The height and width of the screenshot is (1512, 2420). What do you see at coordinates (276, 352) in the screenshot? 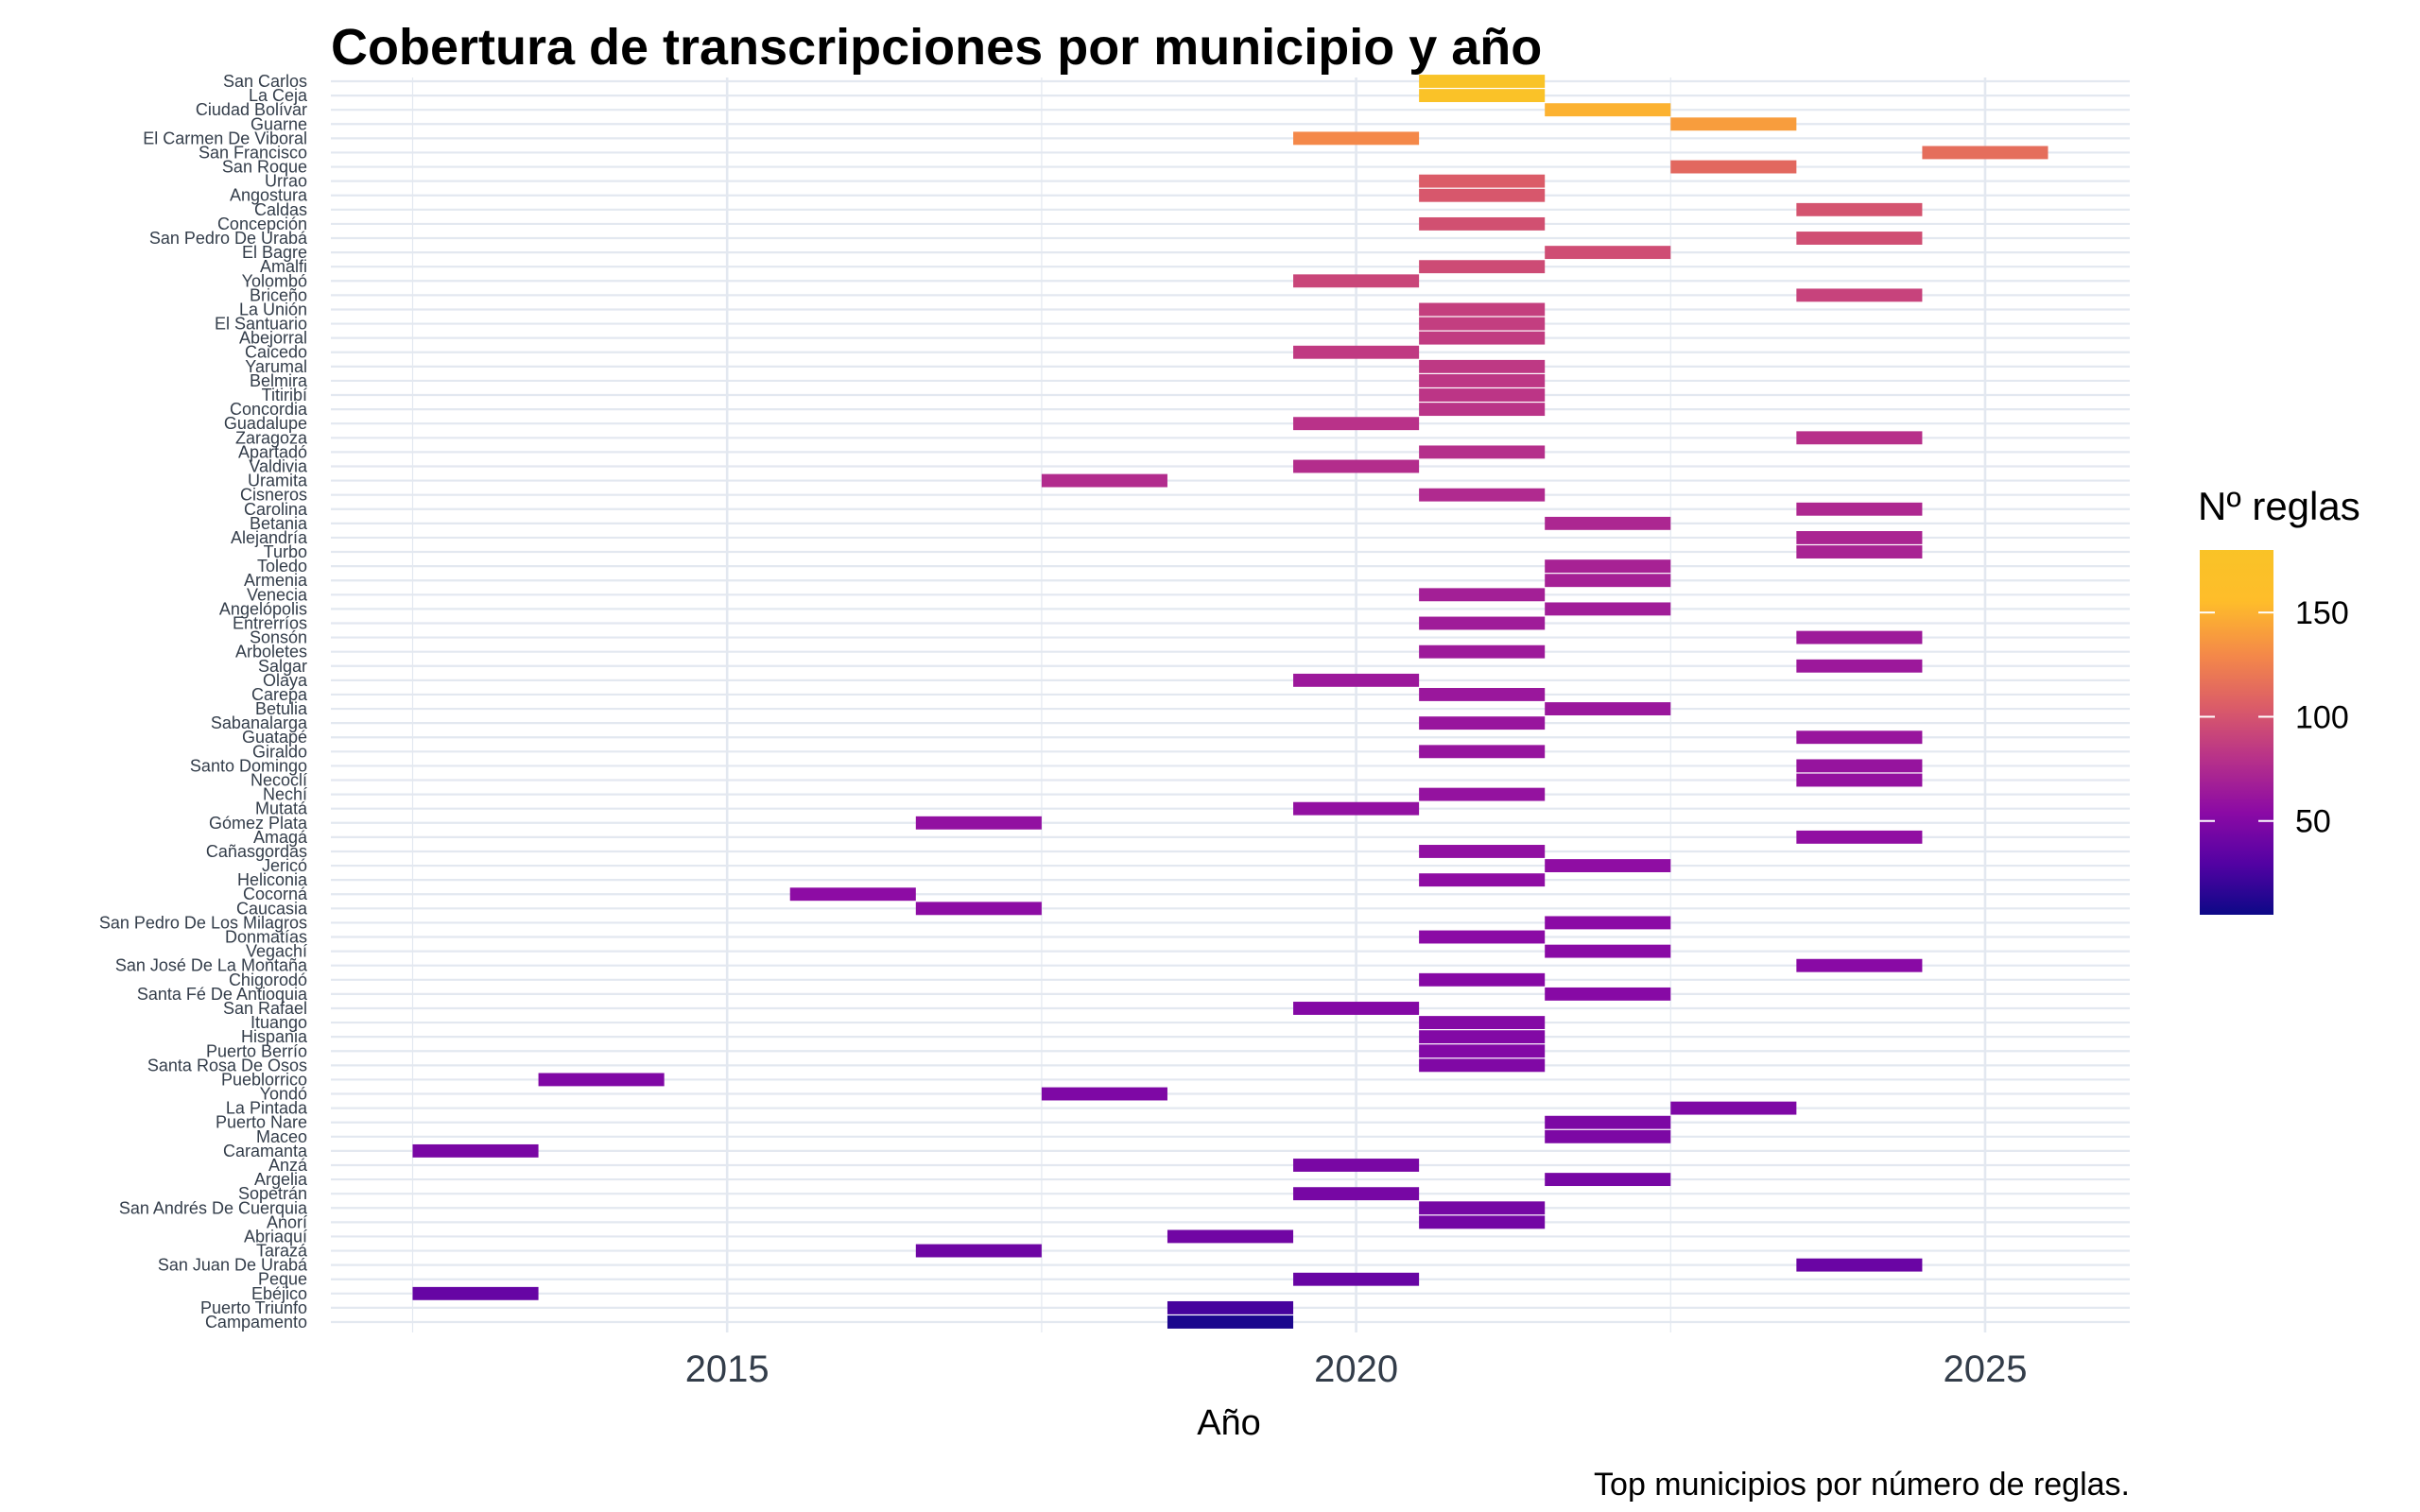
I see `y-tick-label: Caicedo` at bounding box center [276, 352].